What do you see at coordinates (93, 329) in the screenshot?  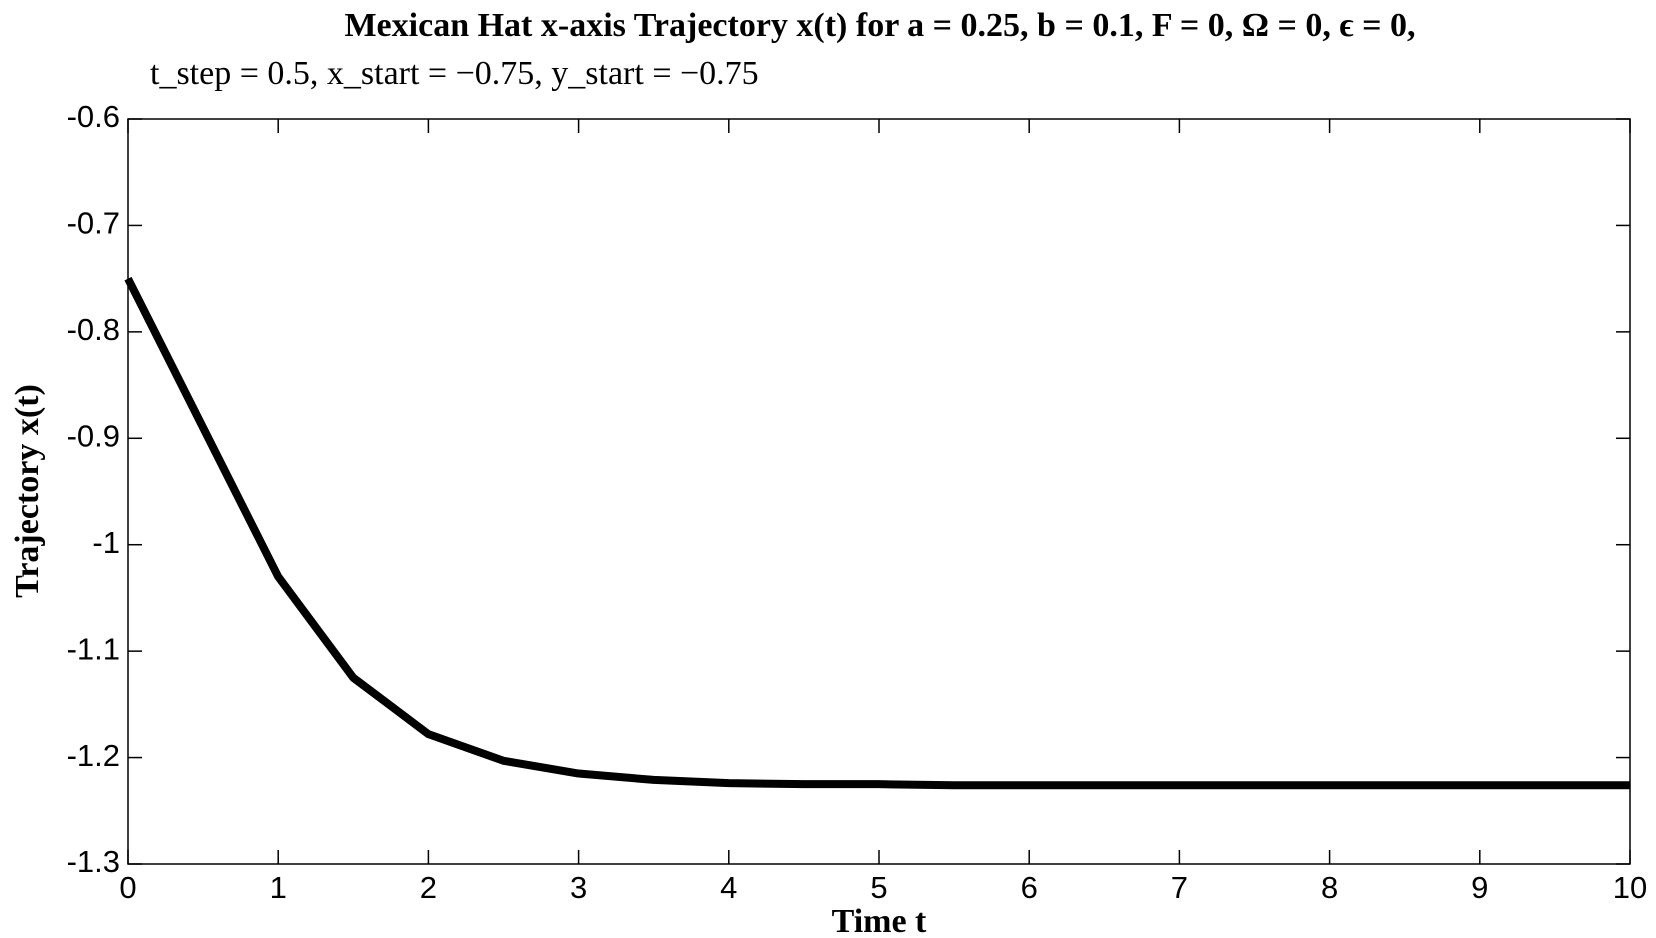 I see `y-tick-label: -0.8` at bounding box center [93, 329].